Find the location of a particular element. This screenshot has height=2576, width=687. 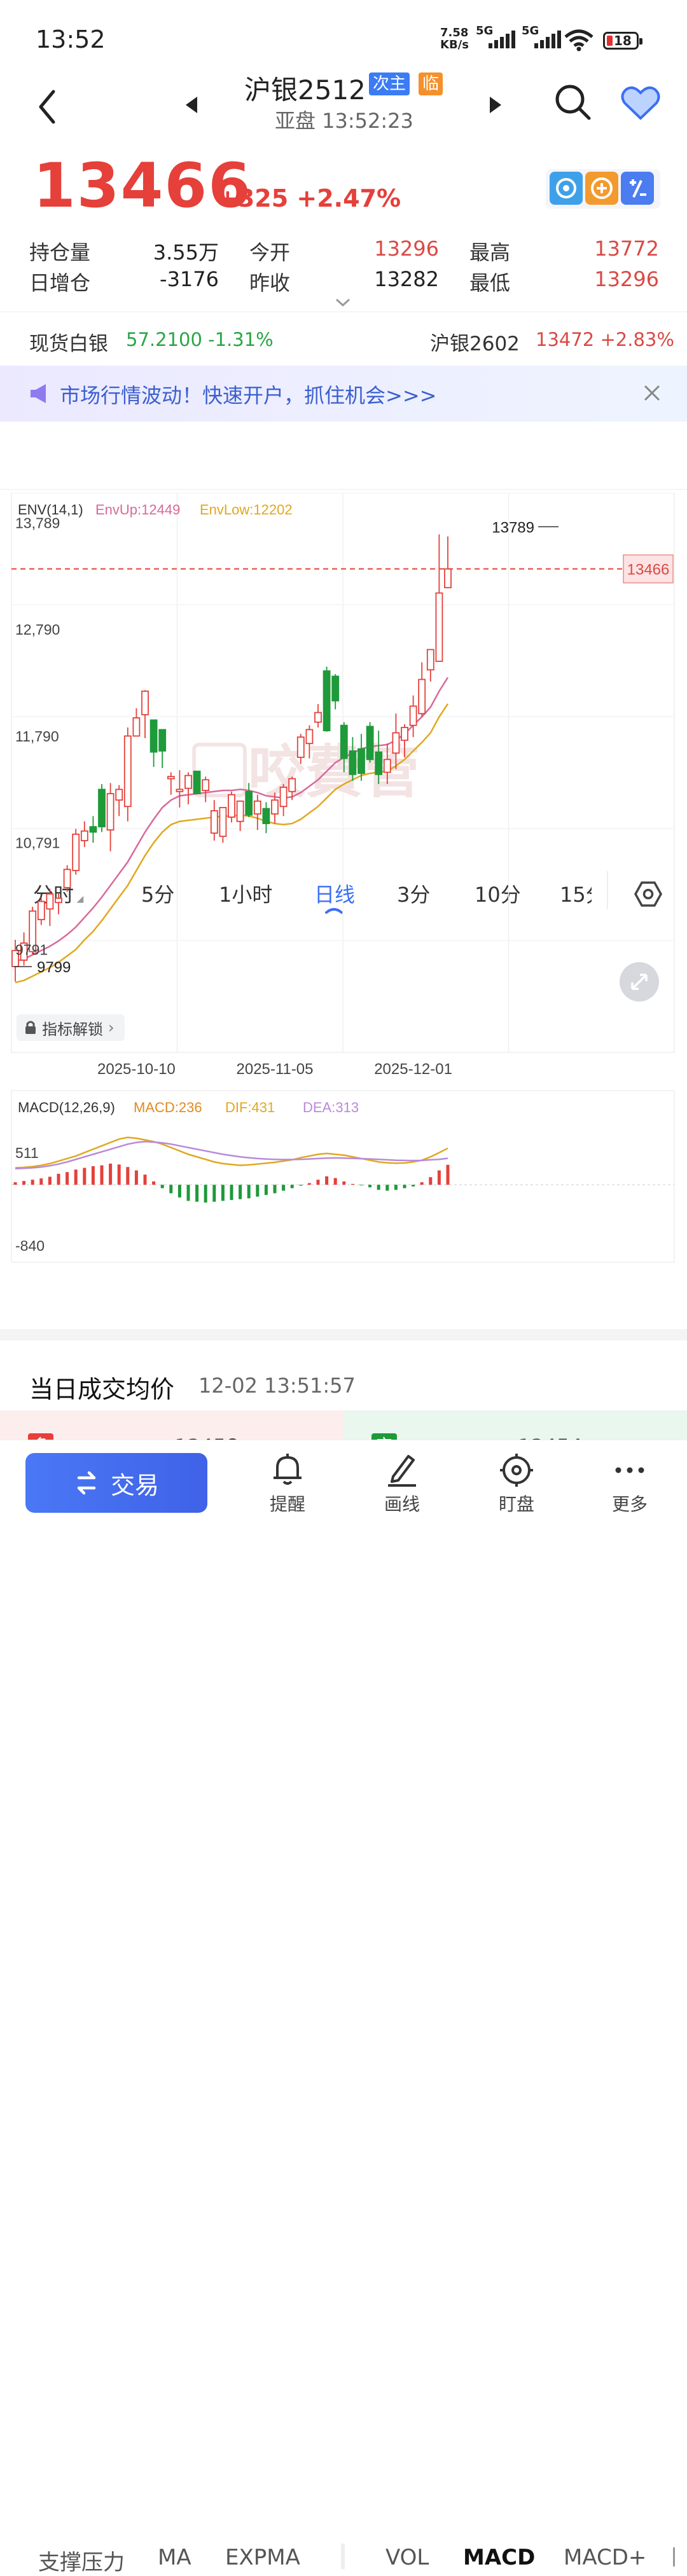

nav-more-label: 更多 is located at coordinates (629, 1505).